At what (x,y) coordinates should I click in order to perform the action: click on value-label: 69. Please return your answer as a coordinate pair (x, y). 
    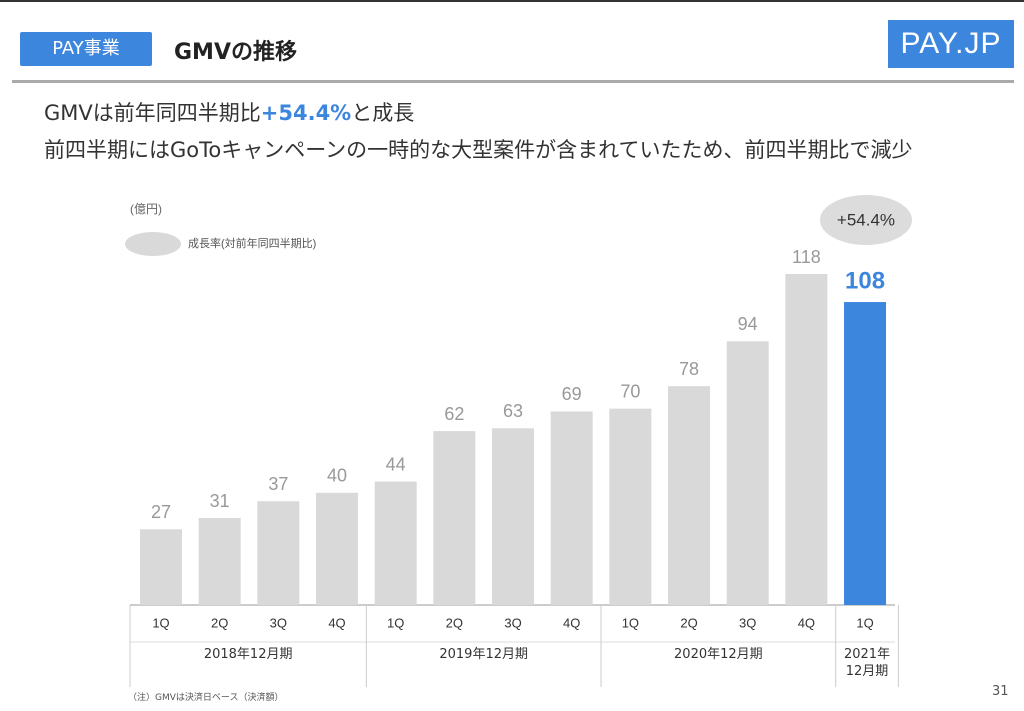
    Looking at the image, I should click on (572, 394).